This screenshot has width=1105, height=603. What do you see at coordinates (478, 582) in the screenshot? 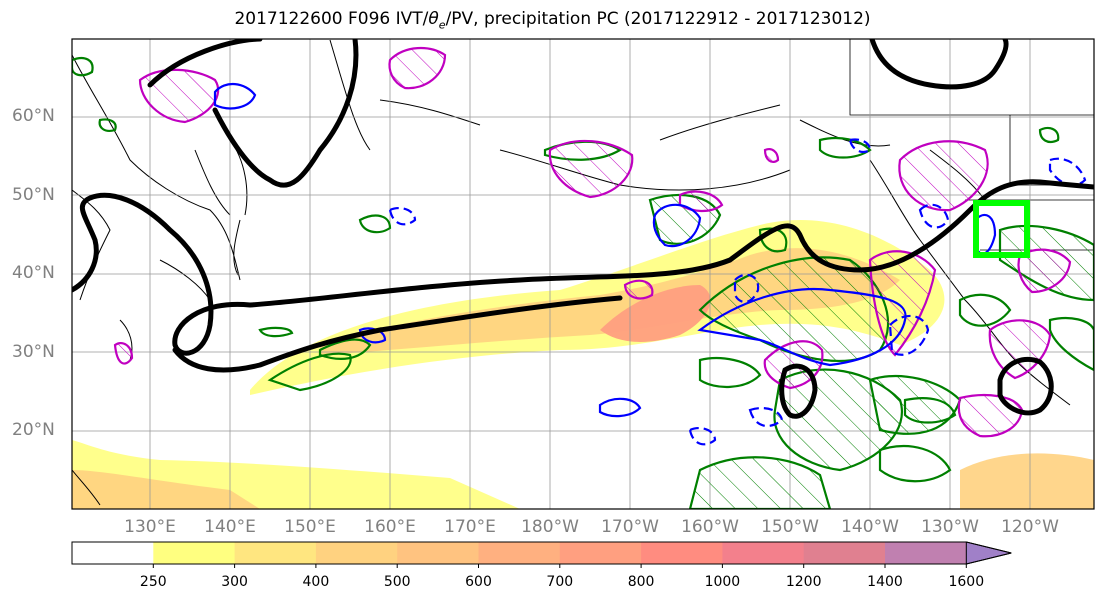
I see `colorbar-tick-label: 600` at bounding box center [478, 582].